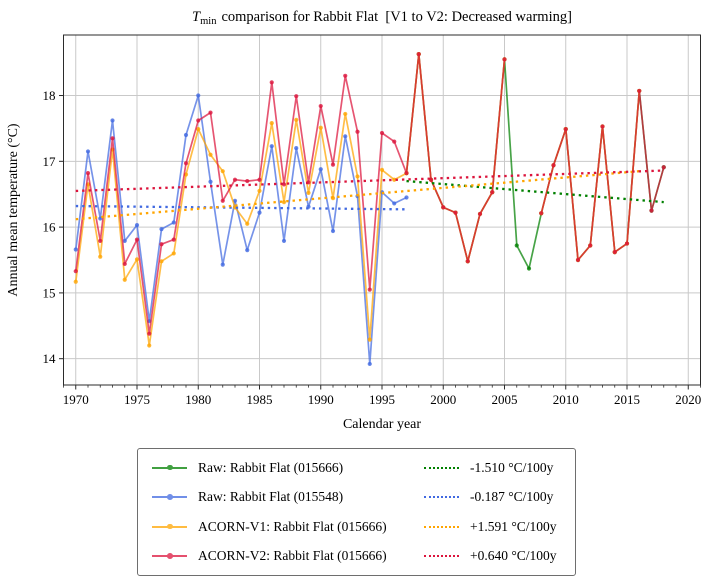  I want to click on y-tick-label: 14, so click(50, 358).